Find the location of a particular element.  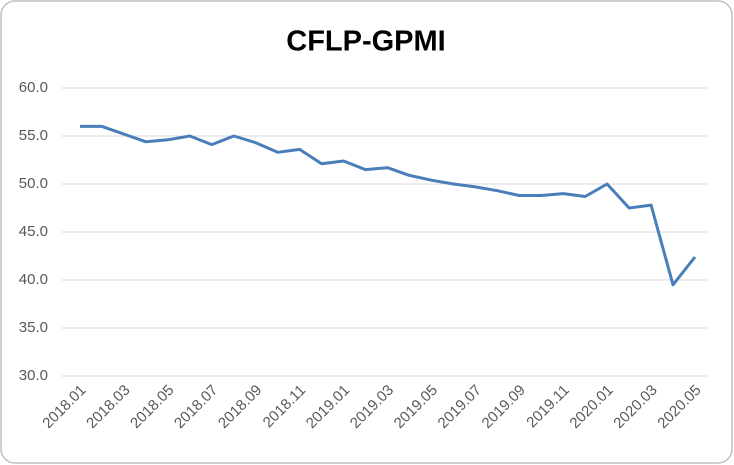

chart-title: CFLP-GPMI is located at coordinates (366, 42).